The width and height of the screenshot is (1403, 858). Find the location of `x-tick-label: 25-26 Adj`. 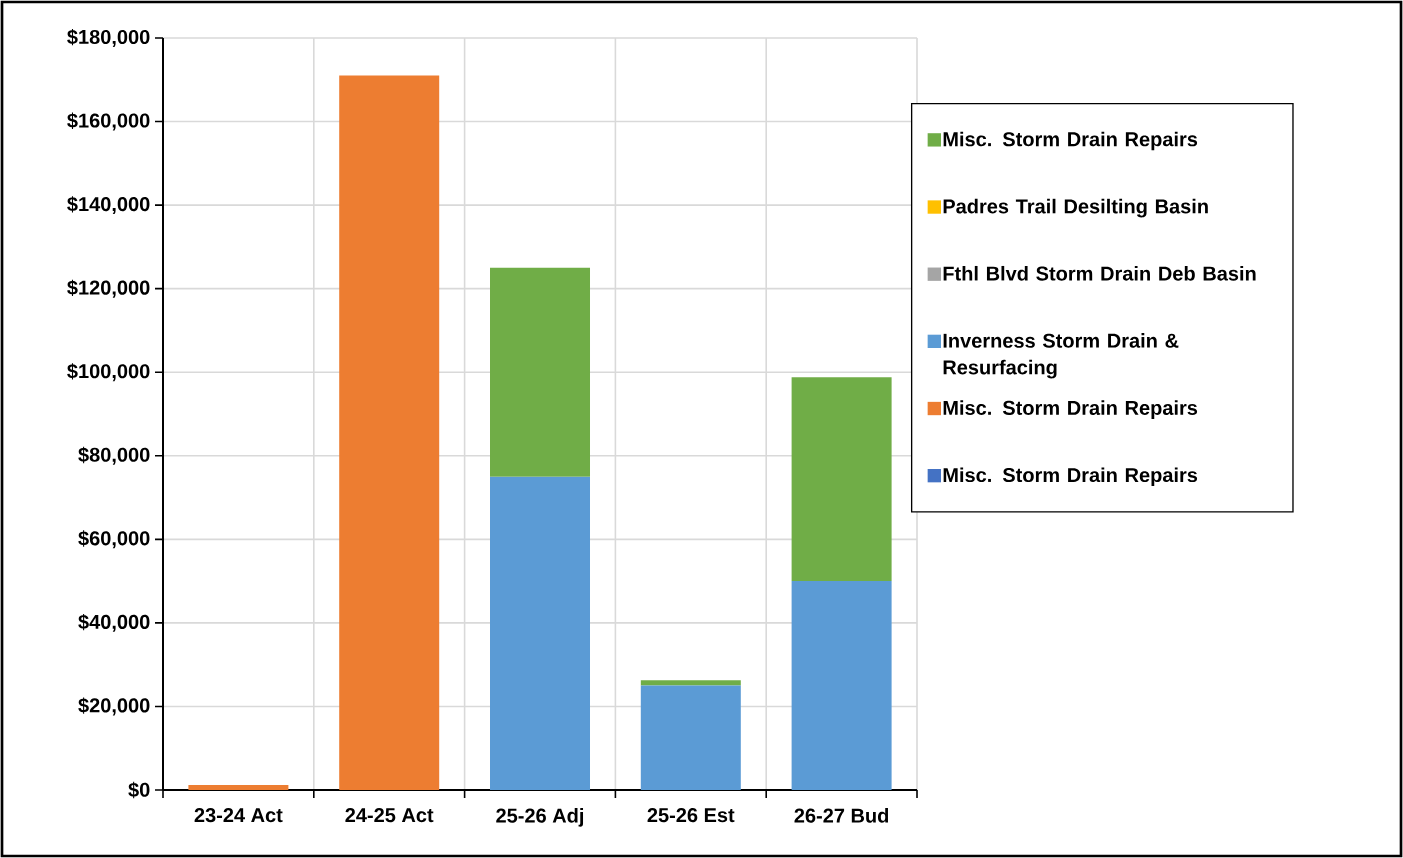

x-tick-label: 25-26 Adj is located at coordinates (540, 817).